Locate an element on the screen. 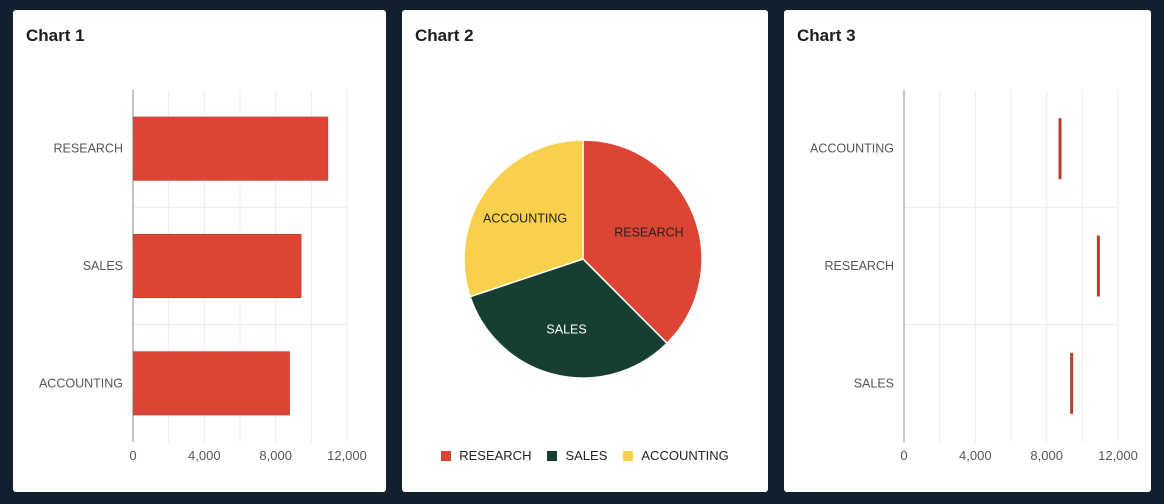  chart-2-legend-item-accounting: ACCOUNTING is located at coordinates (676, 455).